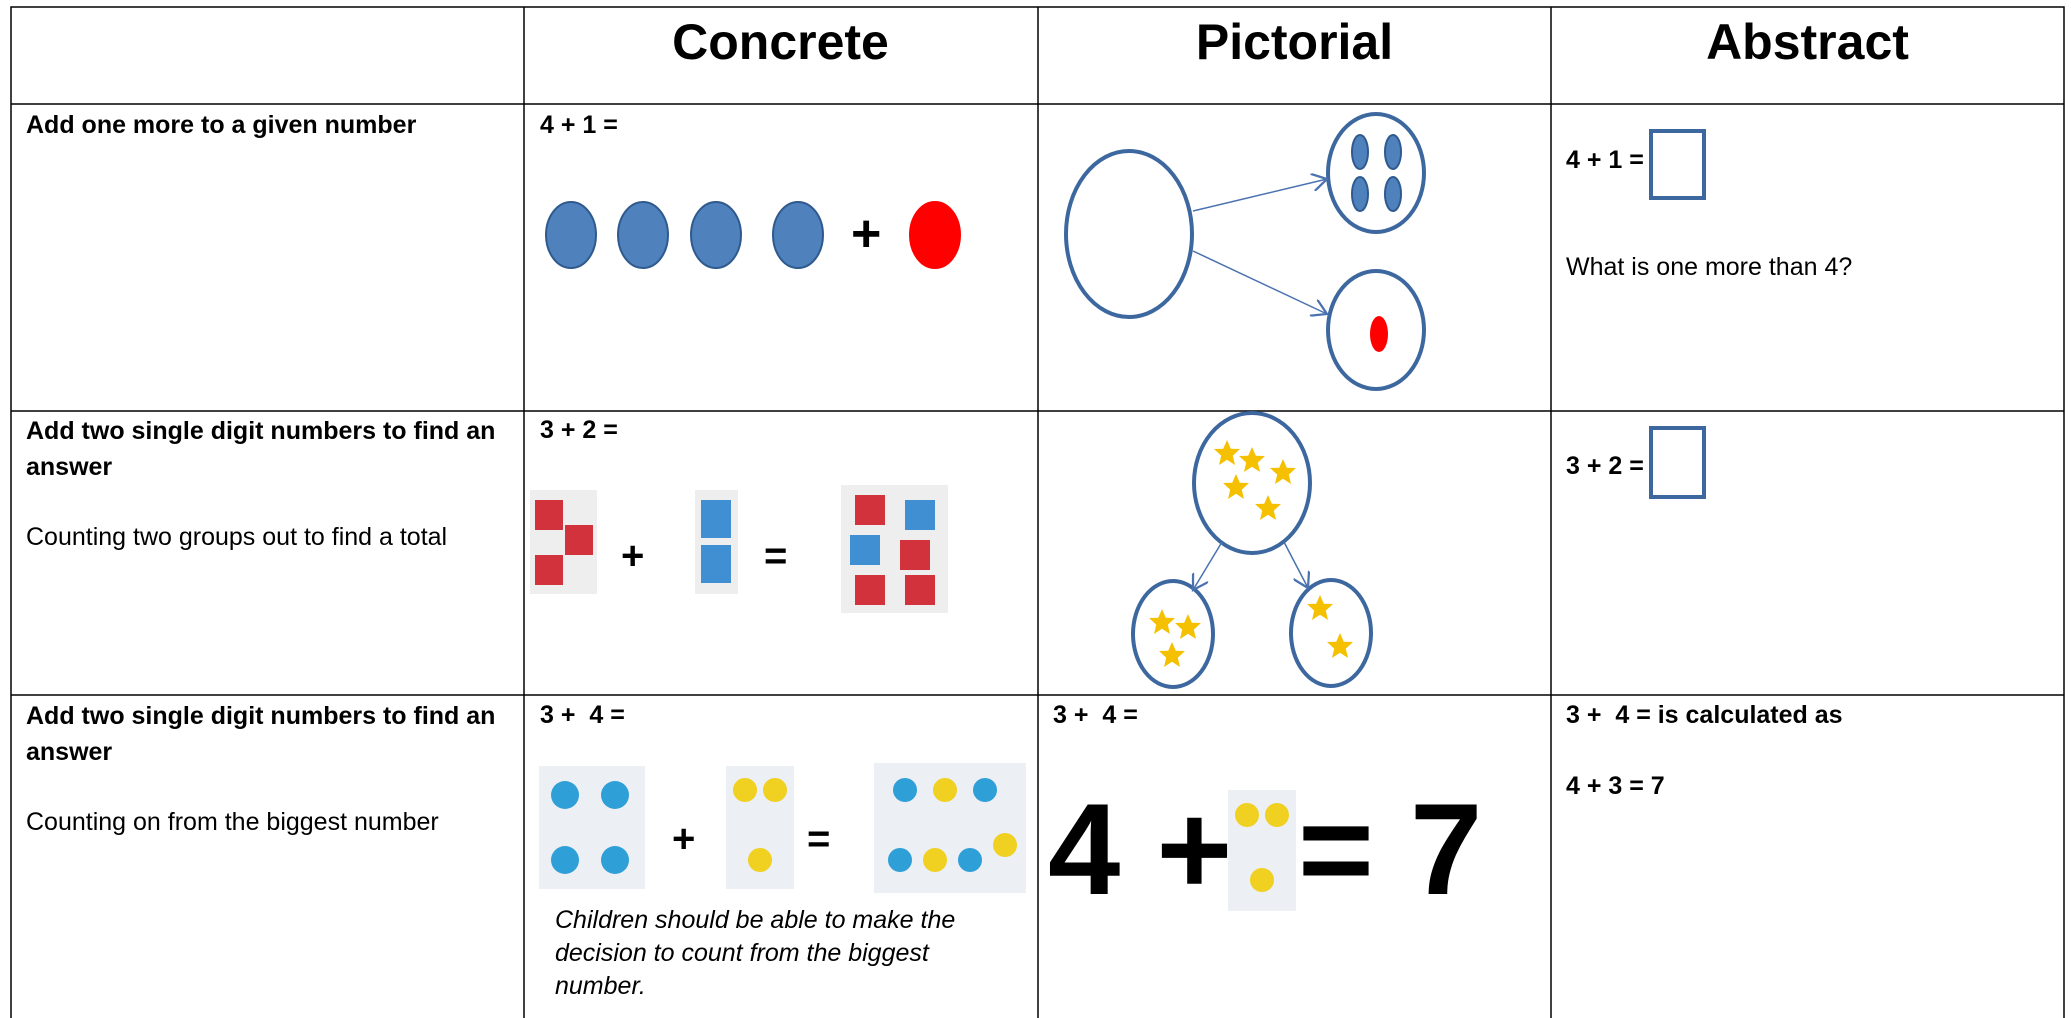  I want to click on big-equation: 4 +, so click(1140, 849).